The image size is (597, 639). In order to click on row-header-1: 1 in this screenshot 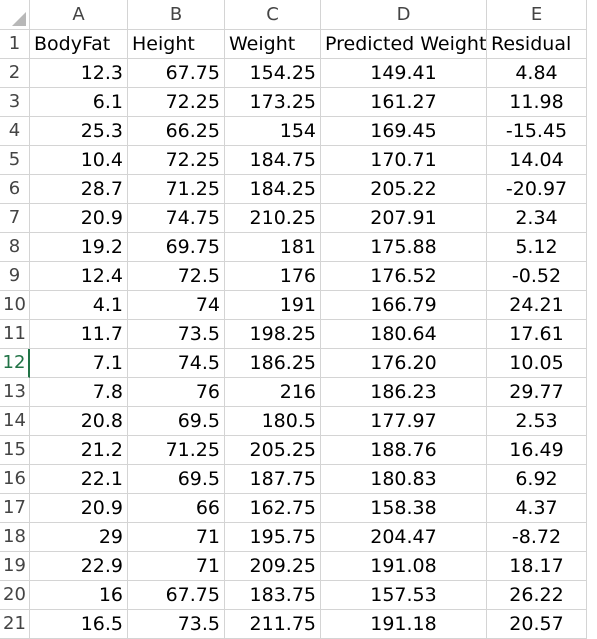, I will do `click(15, 44)`.